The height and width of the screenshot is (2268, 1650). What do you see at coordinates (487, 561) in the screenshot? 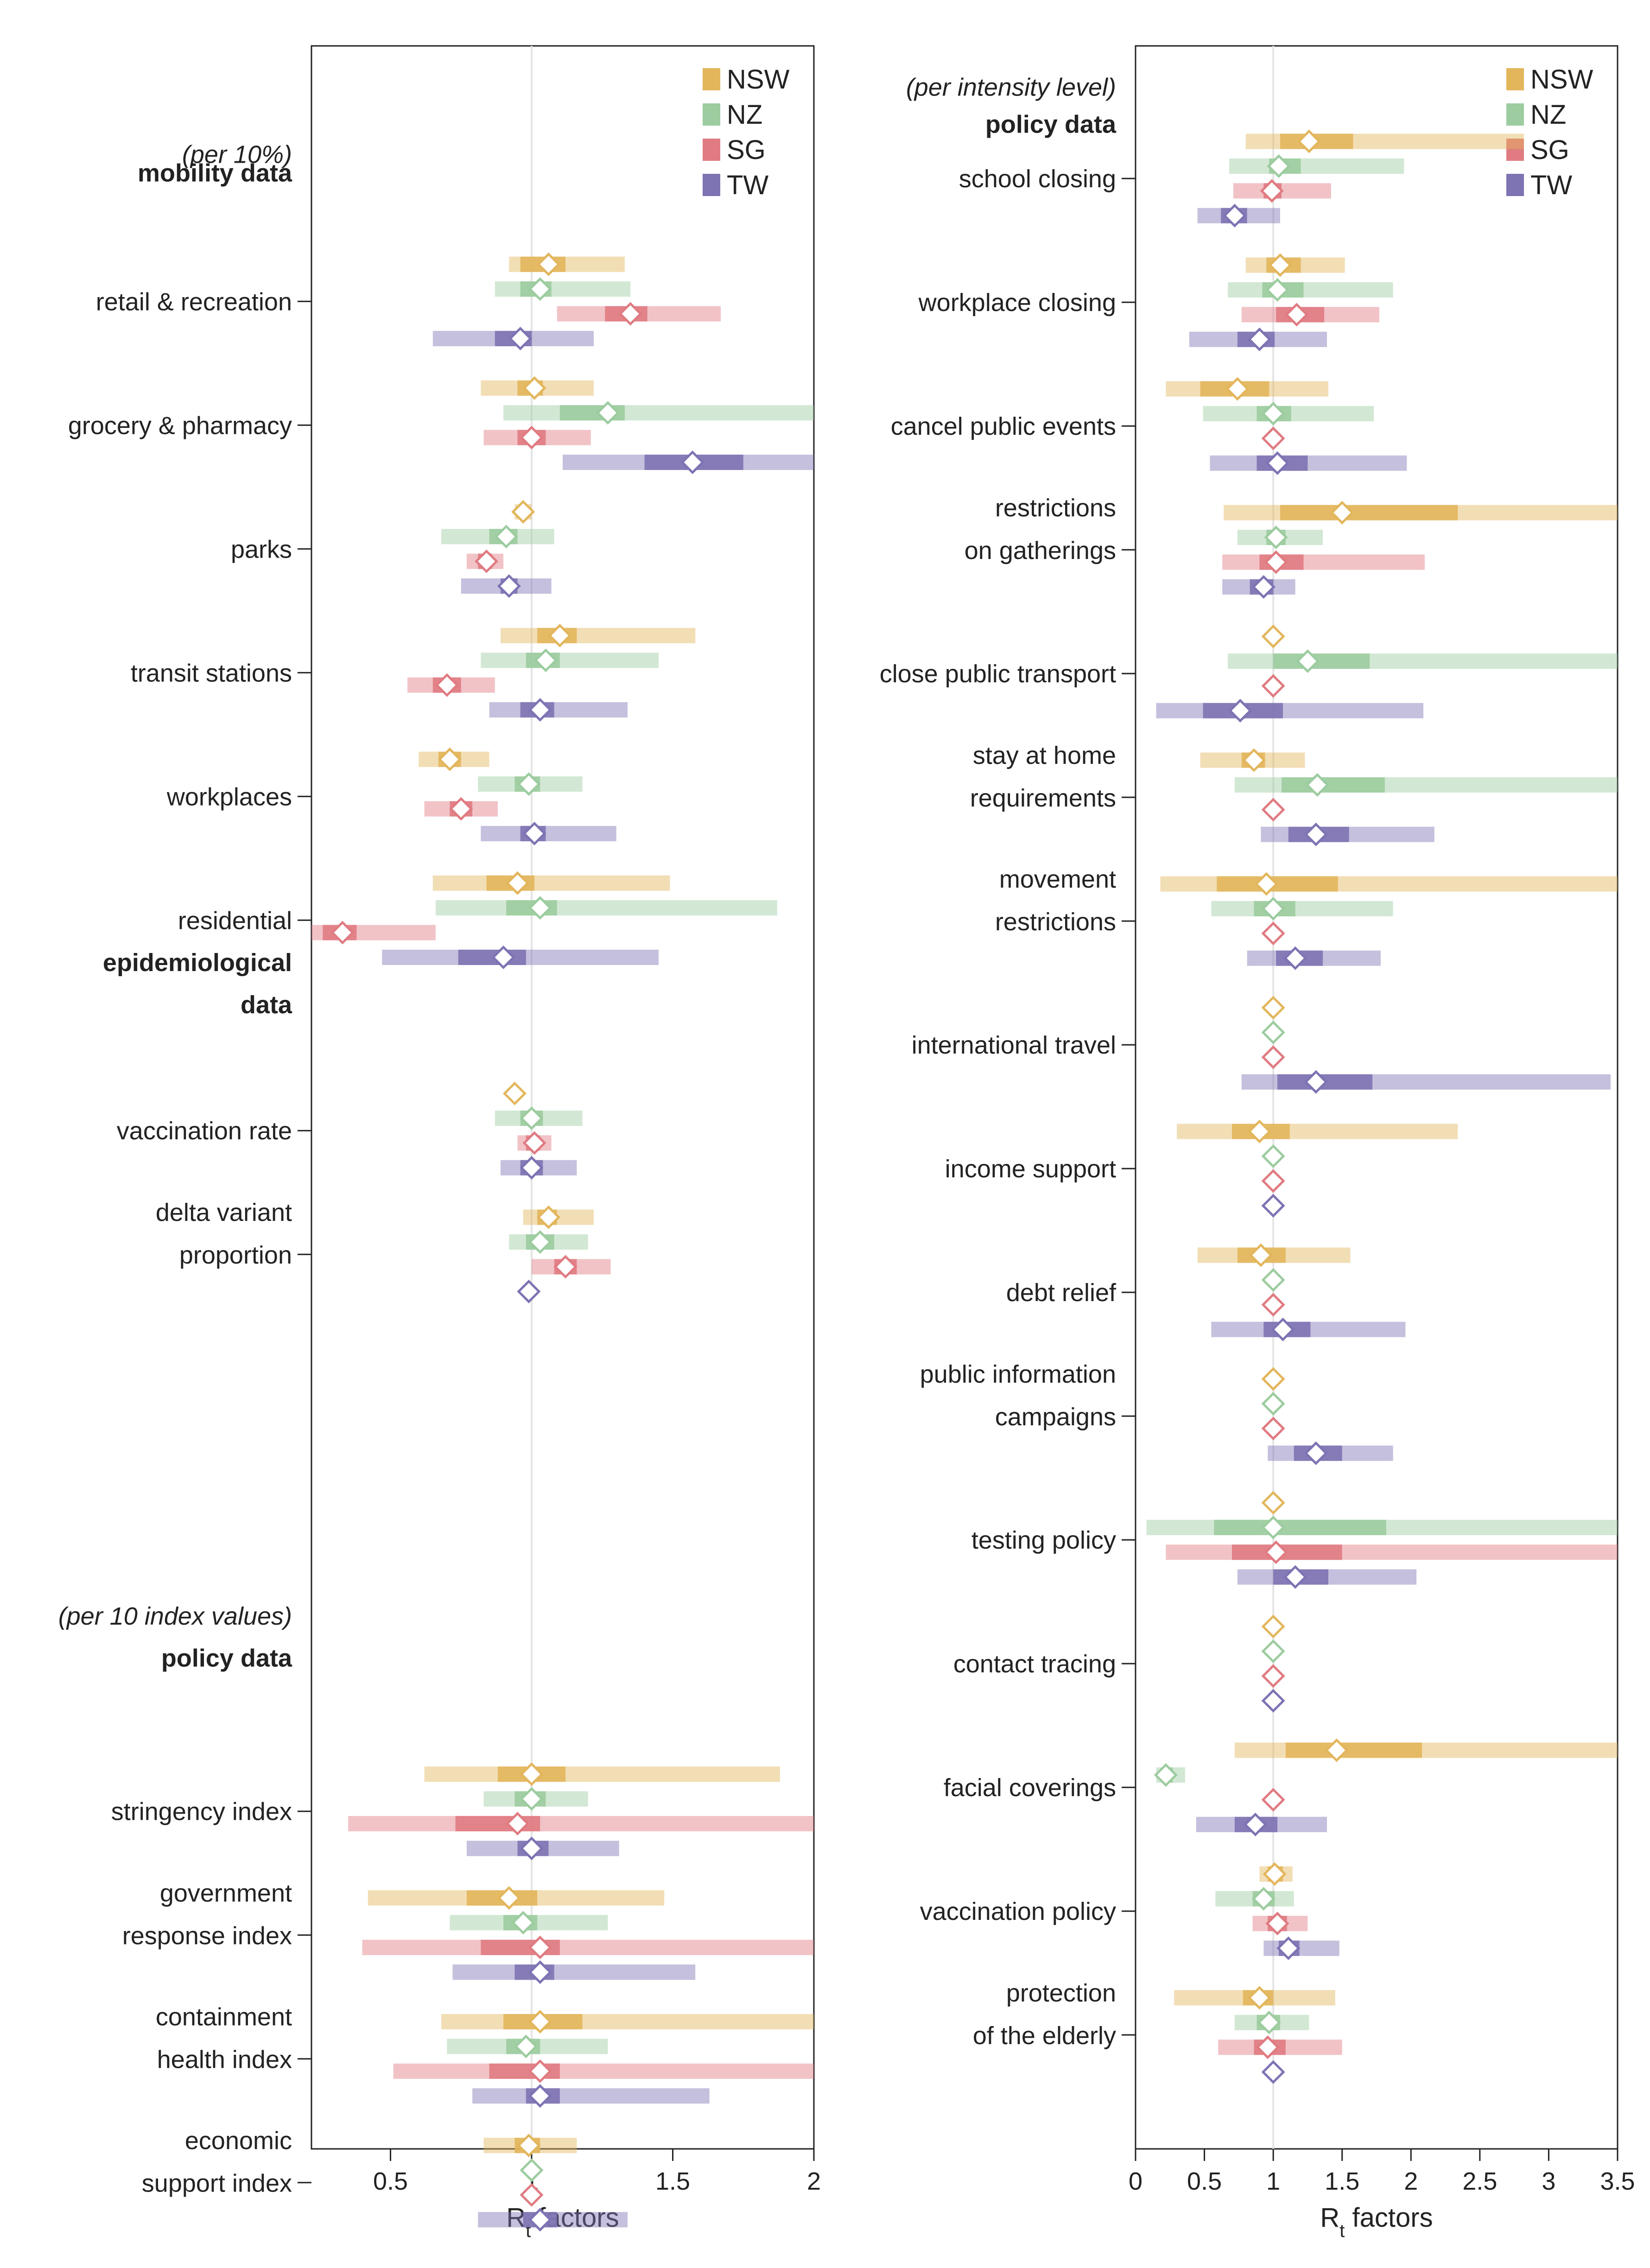
I see `estimate-marker-parks-sg` at bounding box center [487, 561].